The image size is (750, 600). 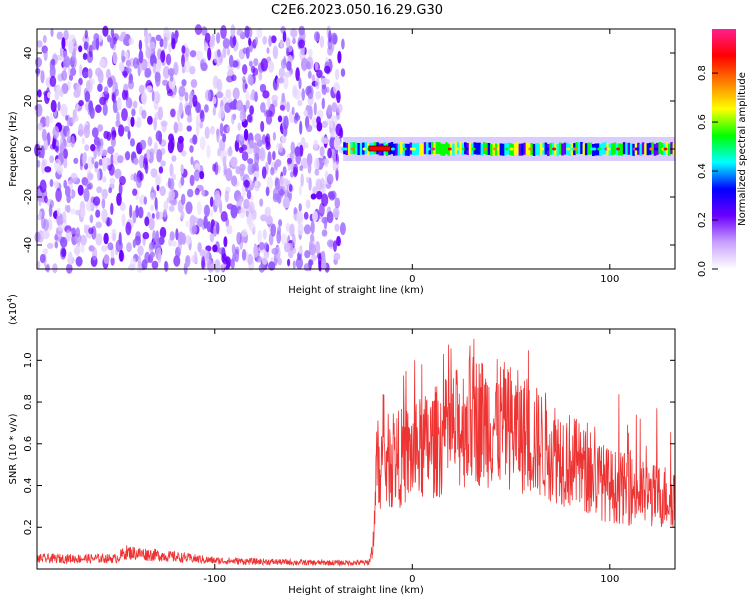 What do you see at coordinates (28, 486) in the screenshot?
I see `y-tick-label: 0.4` at bounding box center [28, 486].